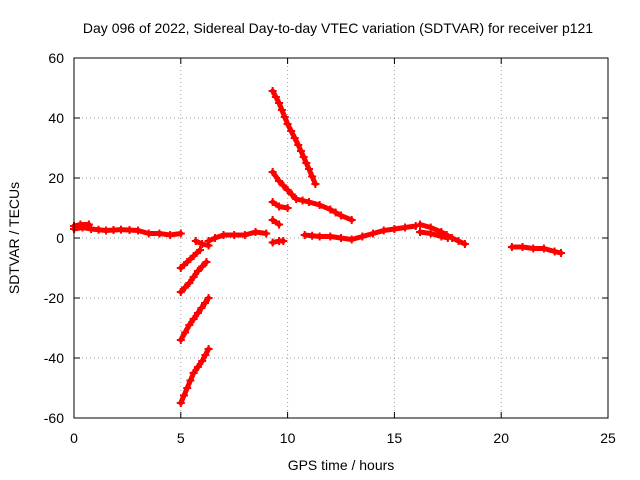  Describe the element at coordinates (280, 205) in the screenshot. I see `series-arc-9.3-10h` at that location.